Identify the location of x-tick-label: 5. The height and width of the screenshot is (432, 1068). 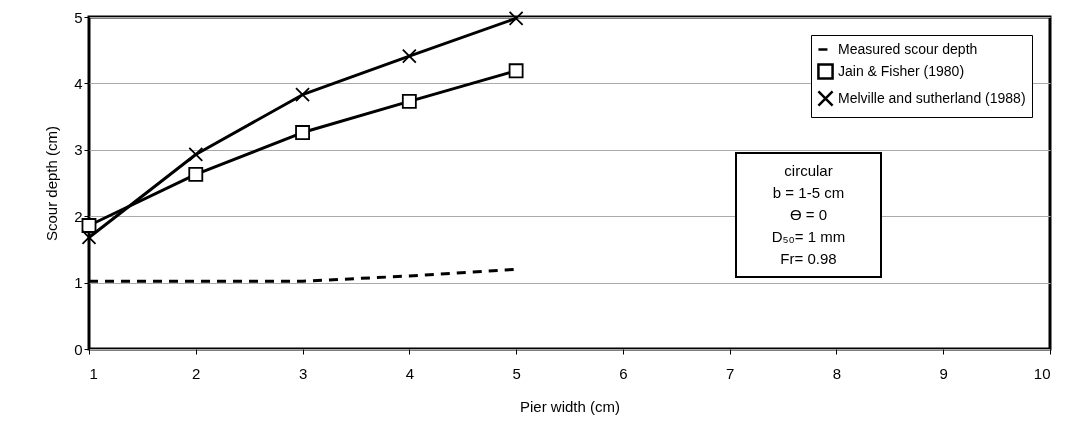
(516, 373).